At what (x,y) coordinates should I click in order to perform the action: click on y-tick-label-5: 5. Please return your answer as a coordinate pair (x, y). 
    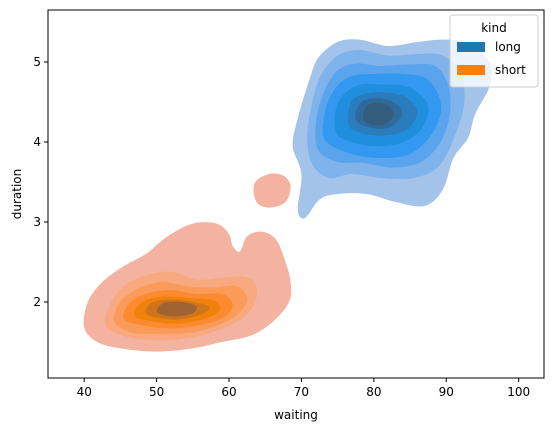
    Looking at the image, I should click on (37, 62).